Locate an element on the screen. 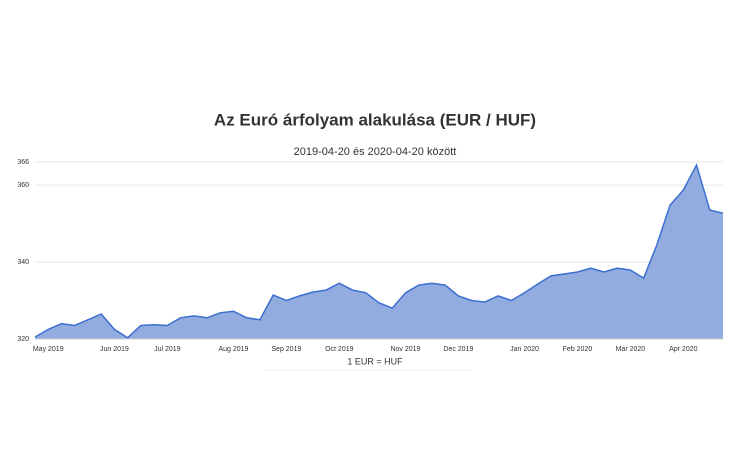  x-tick-label: Sep 2019 is located at coordinates (286, 349).